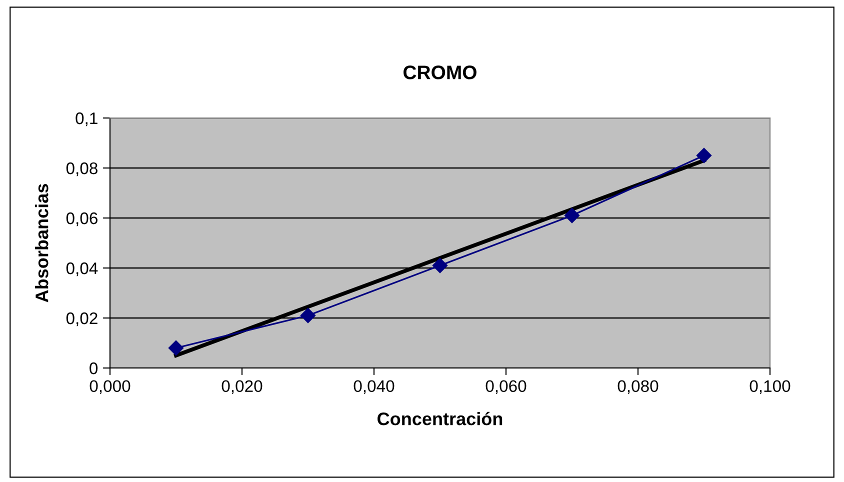 This screenshot has height=482, width=844. Describe the element at coordinates (41, 243) in the screenshot. I see `y-axis-title: Absorbancias` at that location.